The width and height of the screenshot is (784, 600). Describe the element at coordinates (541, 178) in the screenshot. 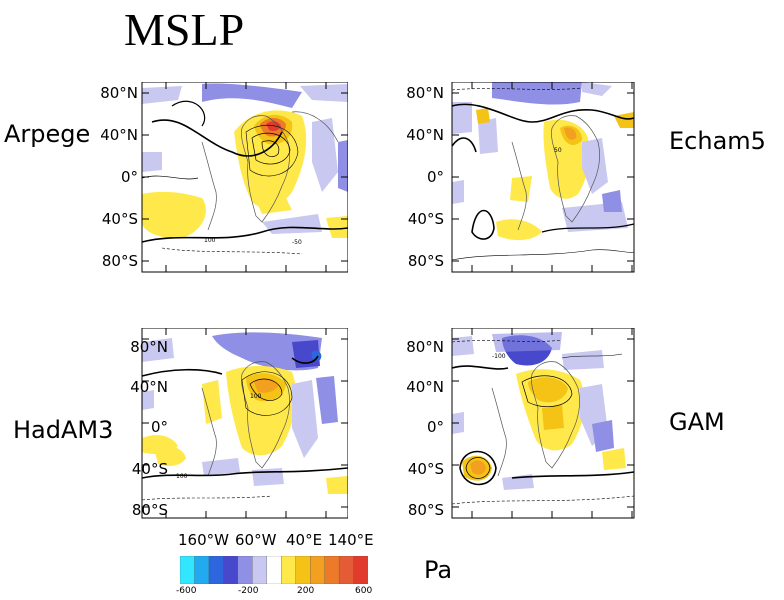

I see `map-panel-echam5: 50` at that location.